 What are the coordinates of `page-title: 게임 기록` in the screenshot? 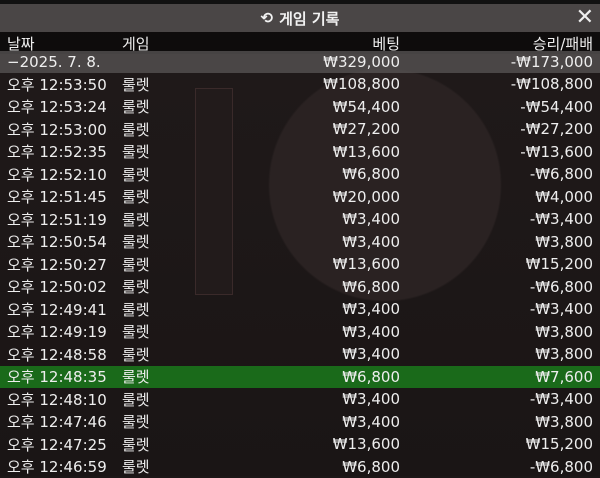 It's located at (309, 18).